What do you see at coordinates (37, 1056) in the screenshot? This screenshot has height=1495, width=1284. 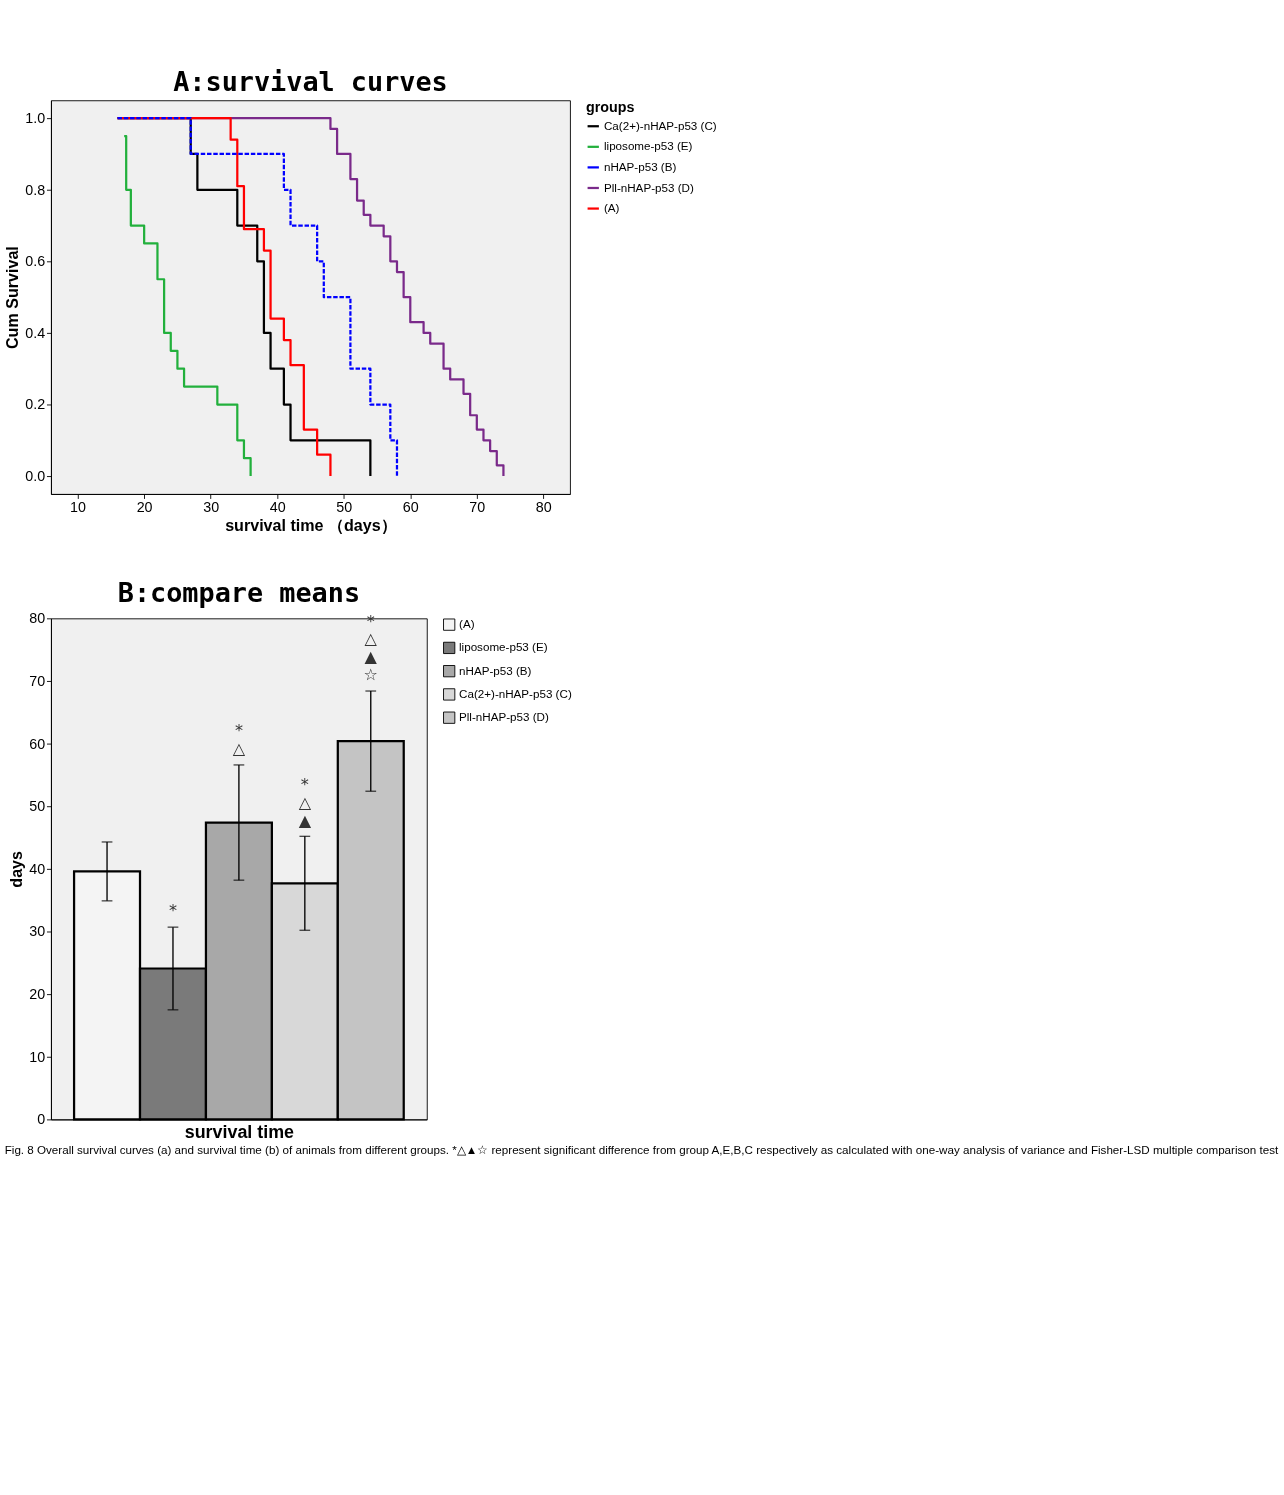 I see `y-tick-label: 10` at bounding box center [37, 1056].